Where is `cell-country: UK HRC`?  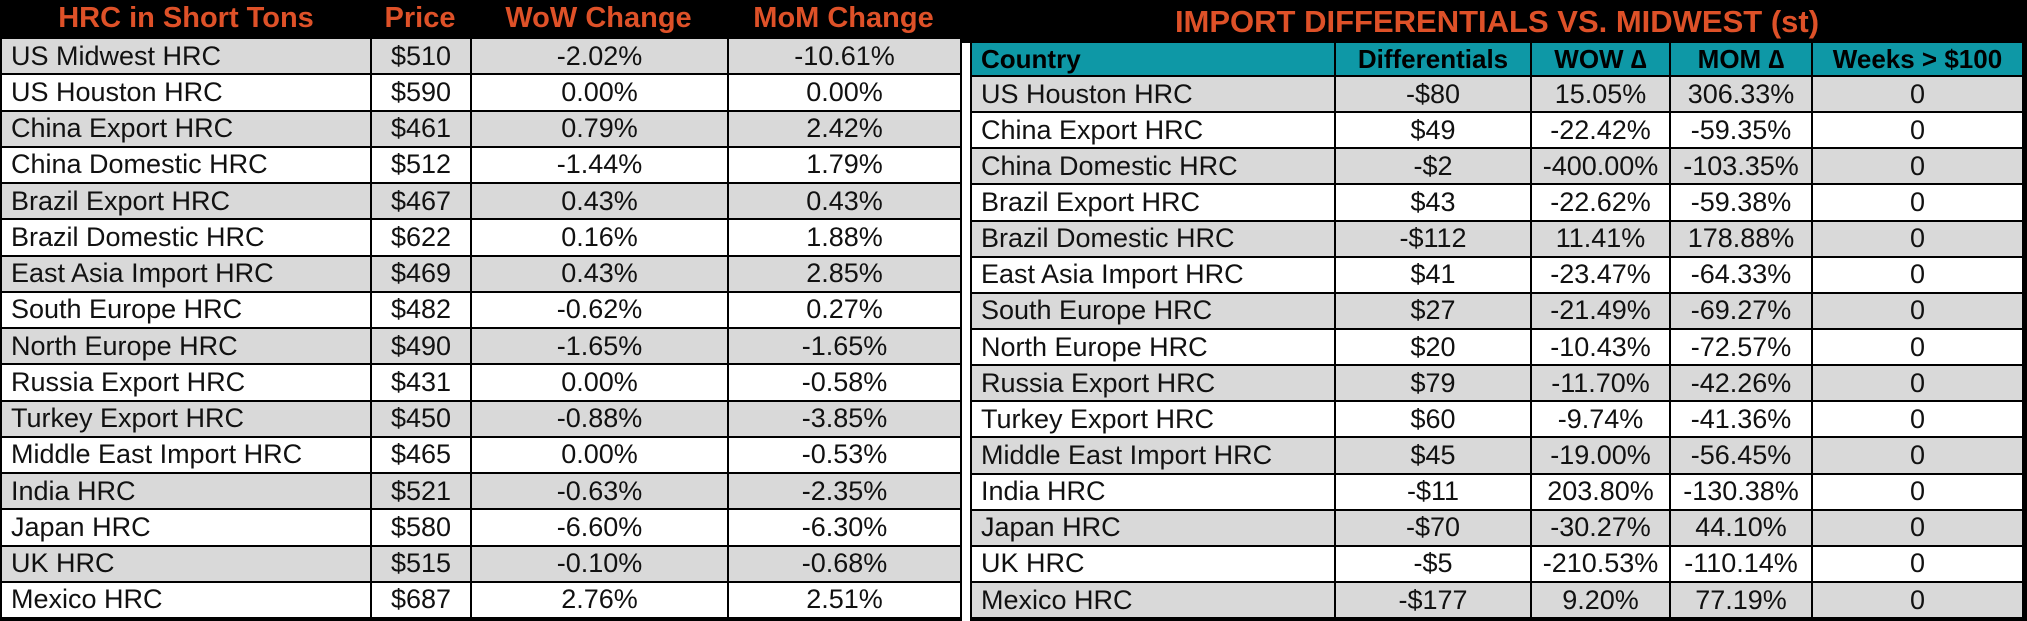 cell-country: UK HRC is located at coordinates (1033, 563).